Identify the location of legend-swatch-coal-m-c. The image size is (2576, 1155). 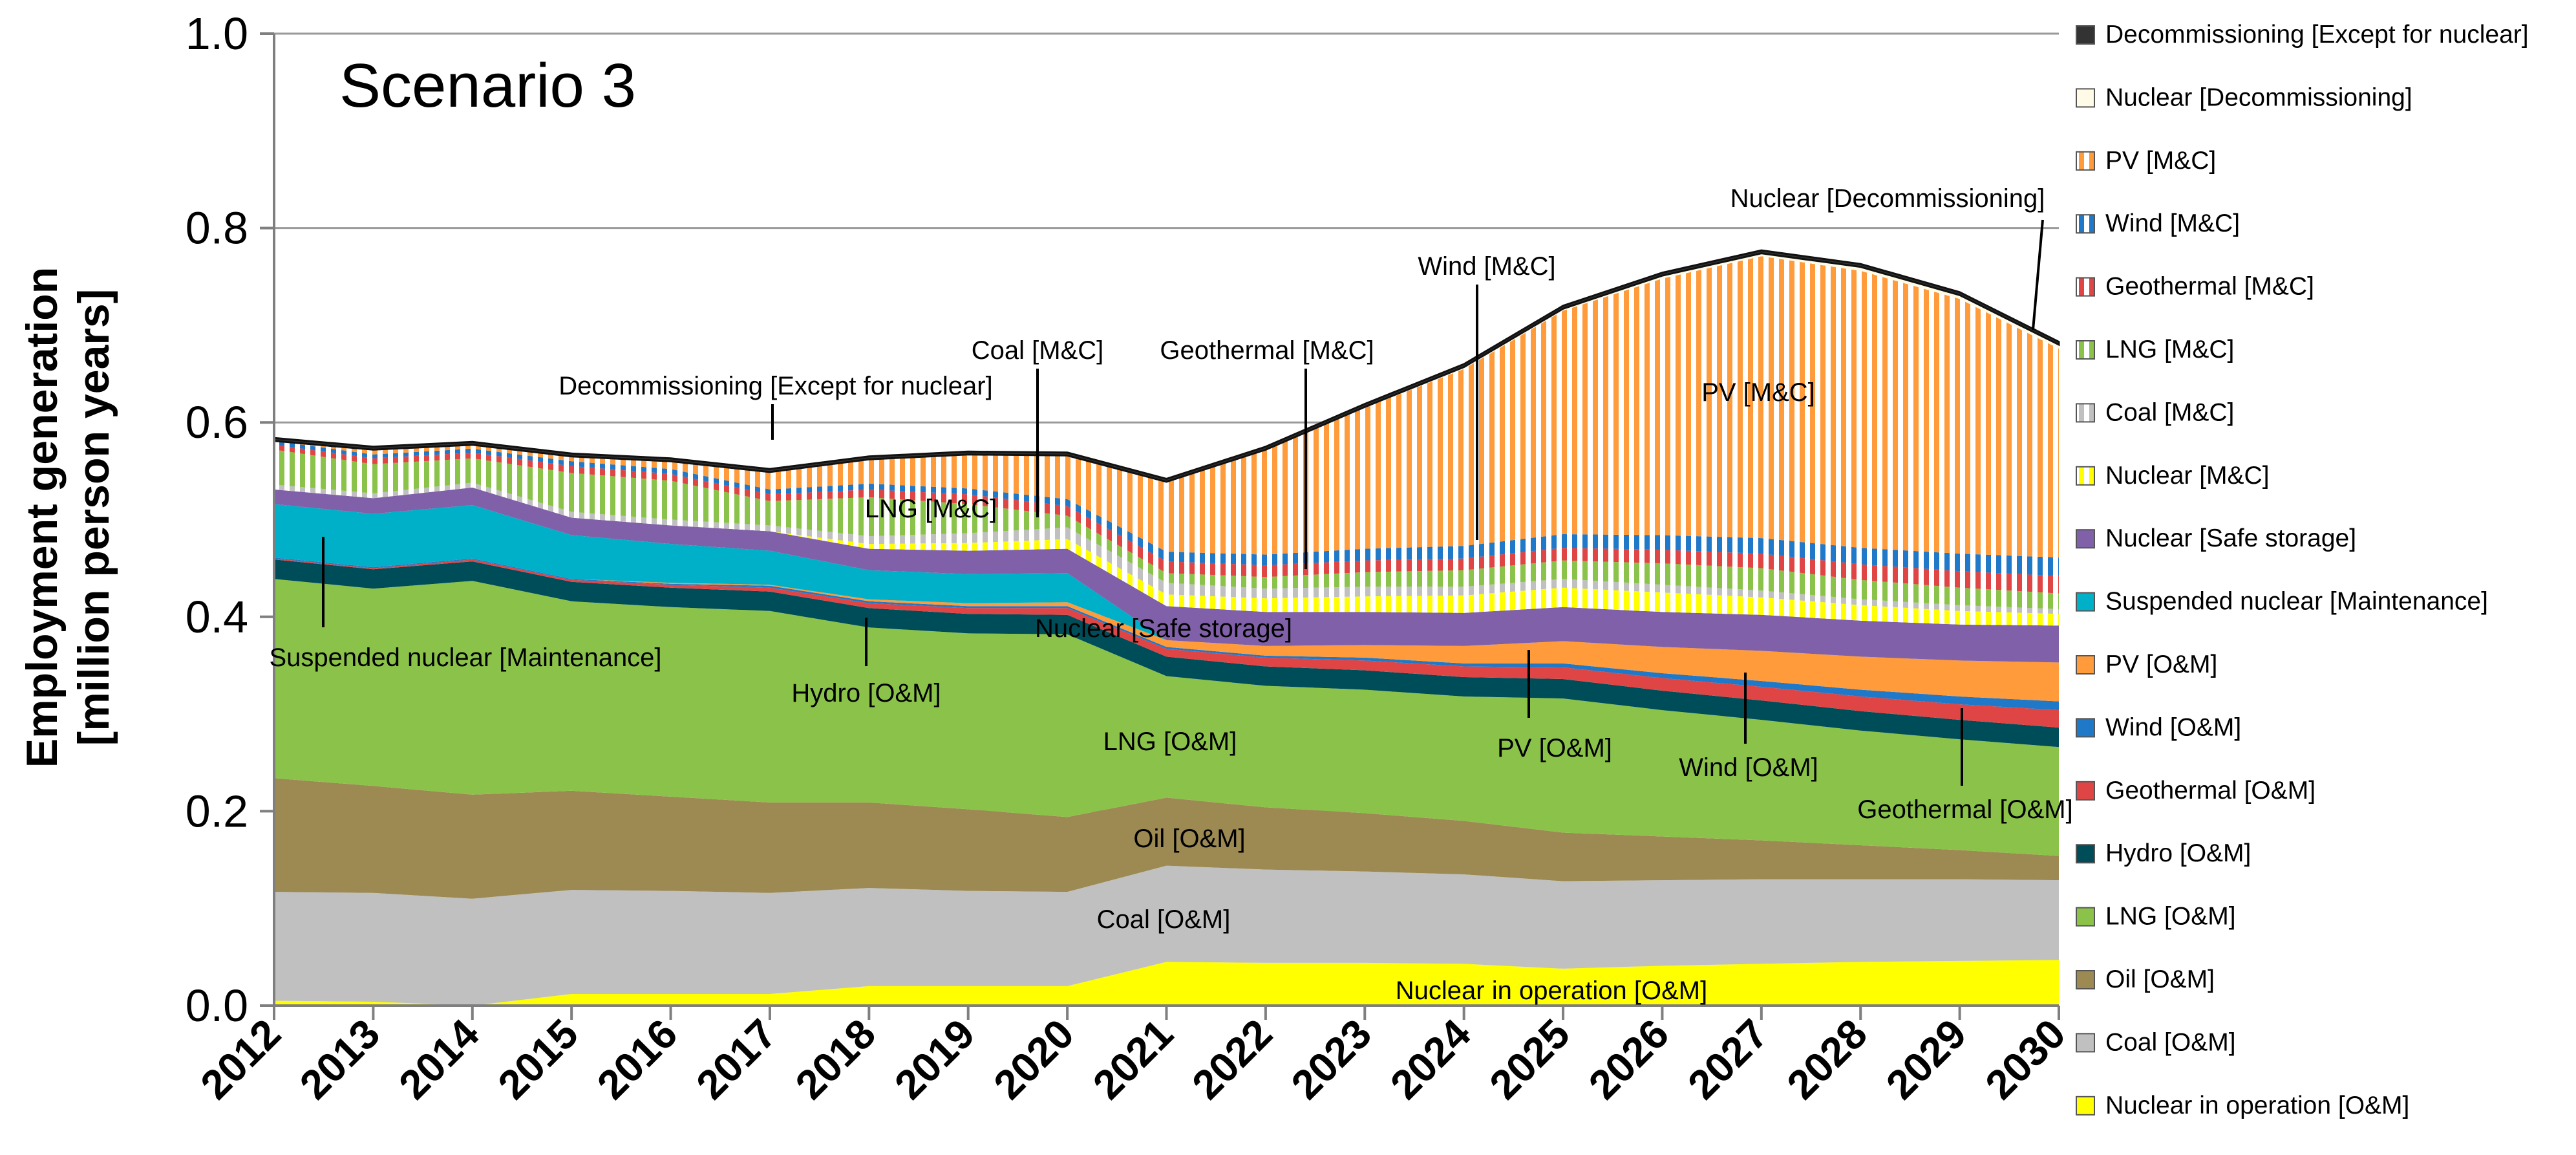
(2085, 413).